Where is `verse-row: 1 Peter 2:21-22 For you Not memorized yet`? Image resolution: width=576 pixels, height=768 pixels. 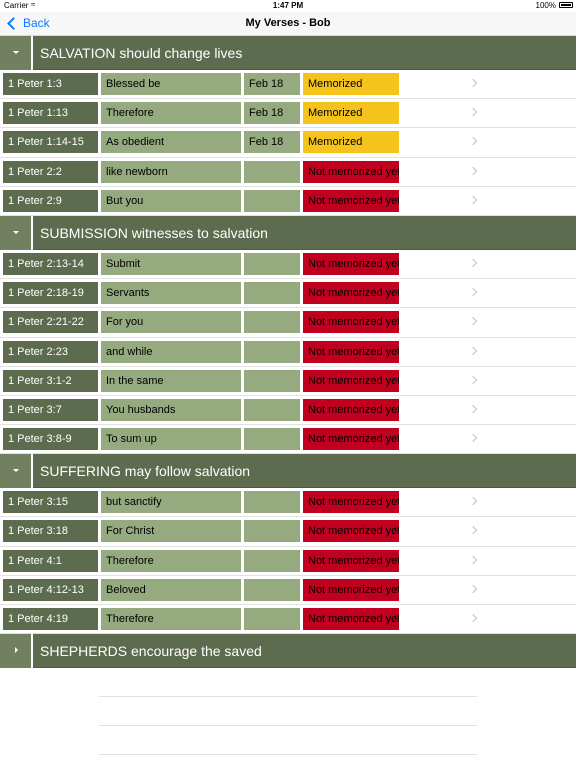 verse-row: 1 Peter 2:21-22 For you Not memorized yet is located at coordinates (288, 323).